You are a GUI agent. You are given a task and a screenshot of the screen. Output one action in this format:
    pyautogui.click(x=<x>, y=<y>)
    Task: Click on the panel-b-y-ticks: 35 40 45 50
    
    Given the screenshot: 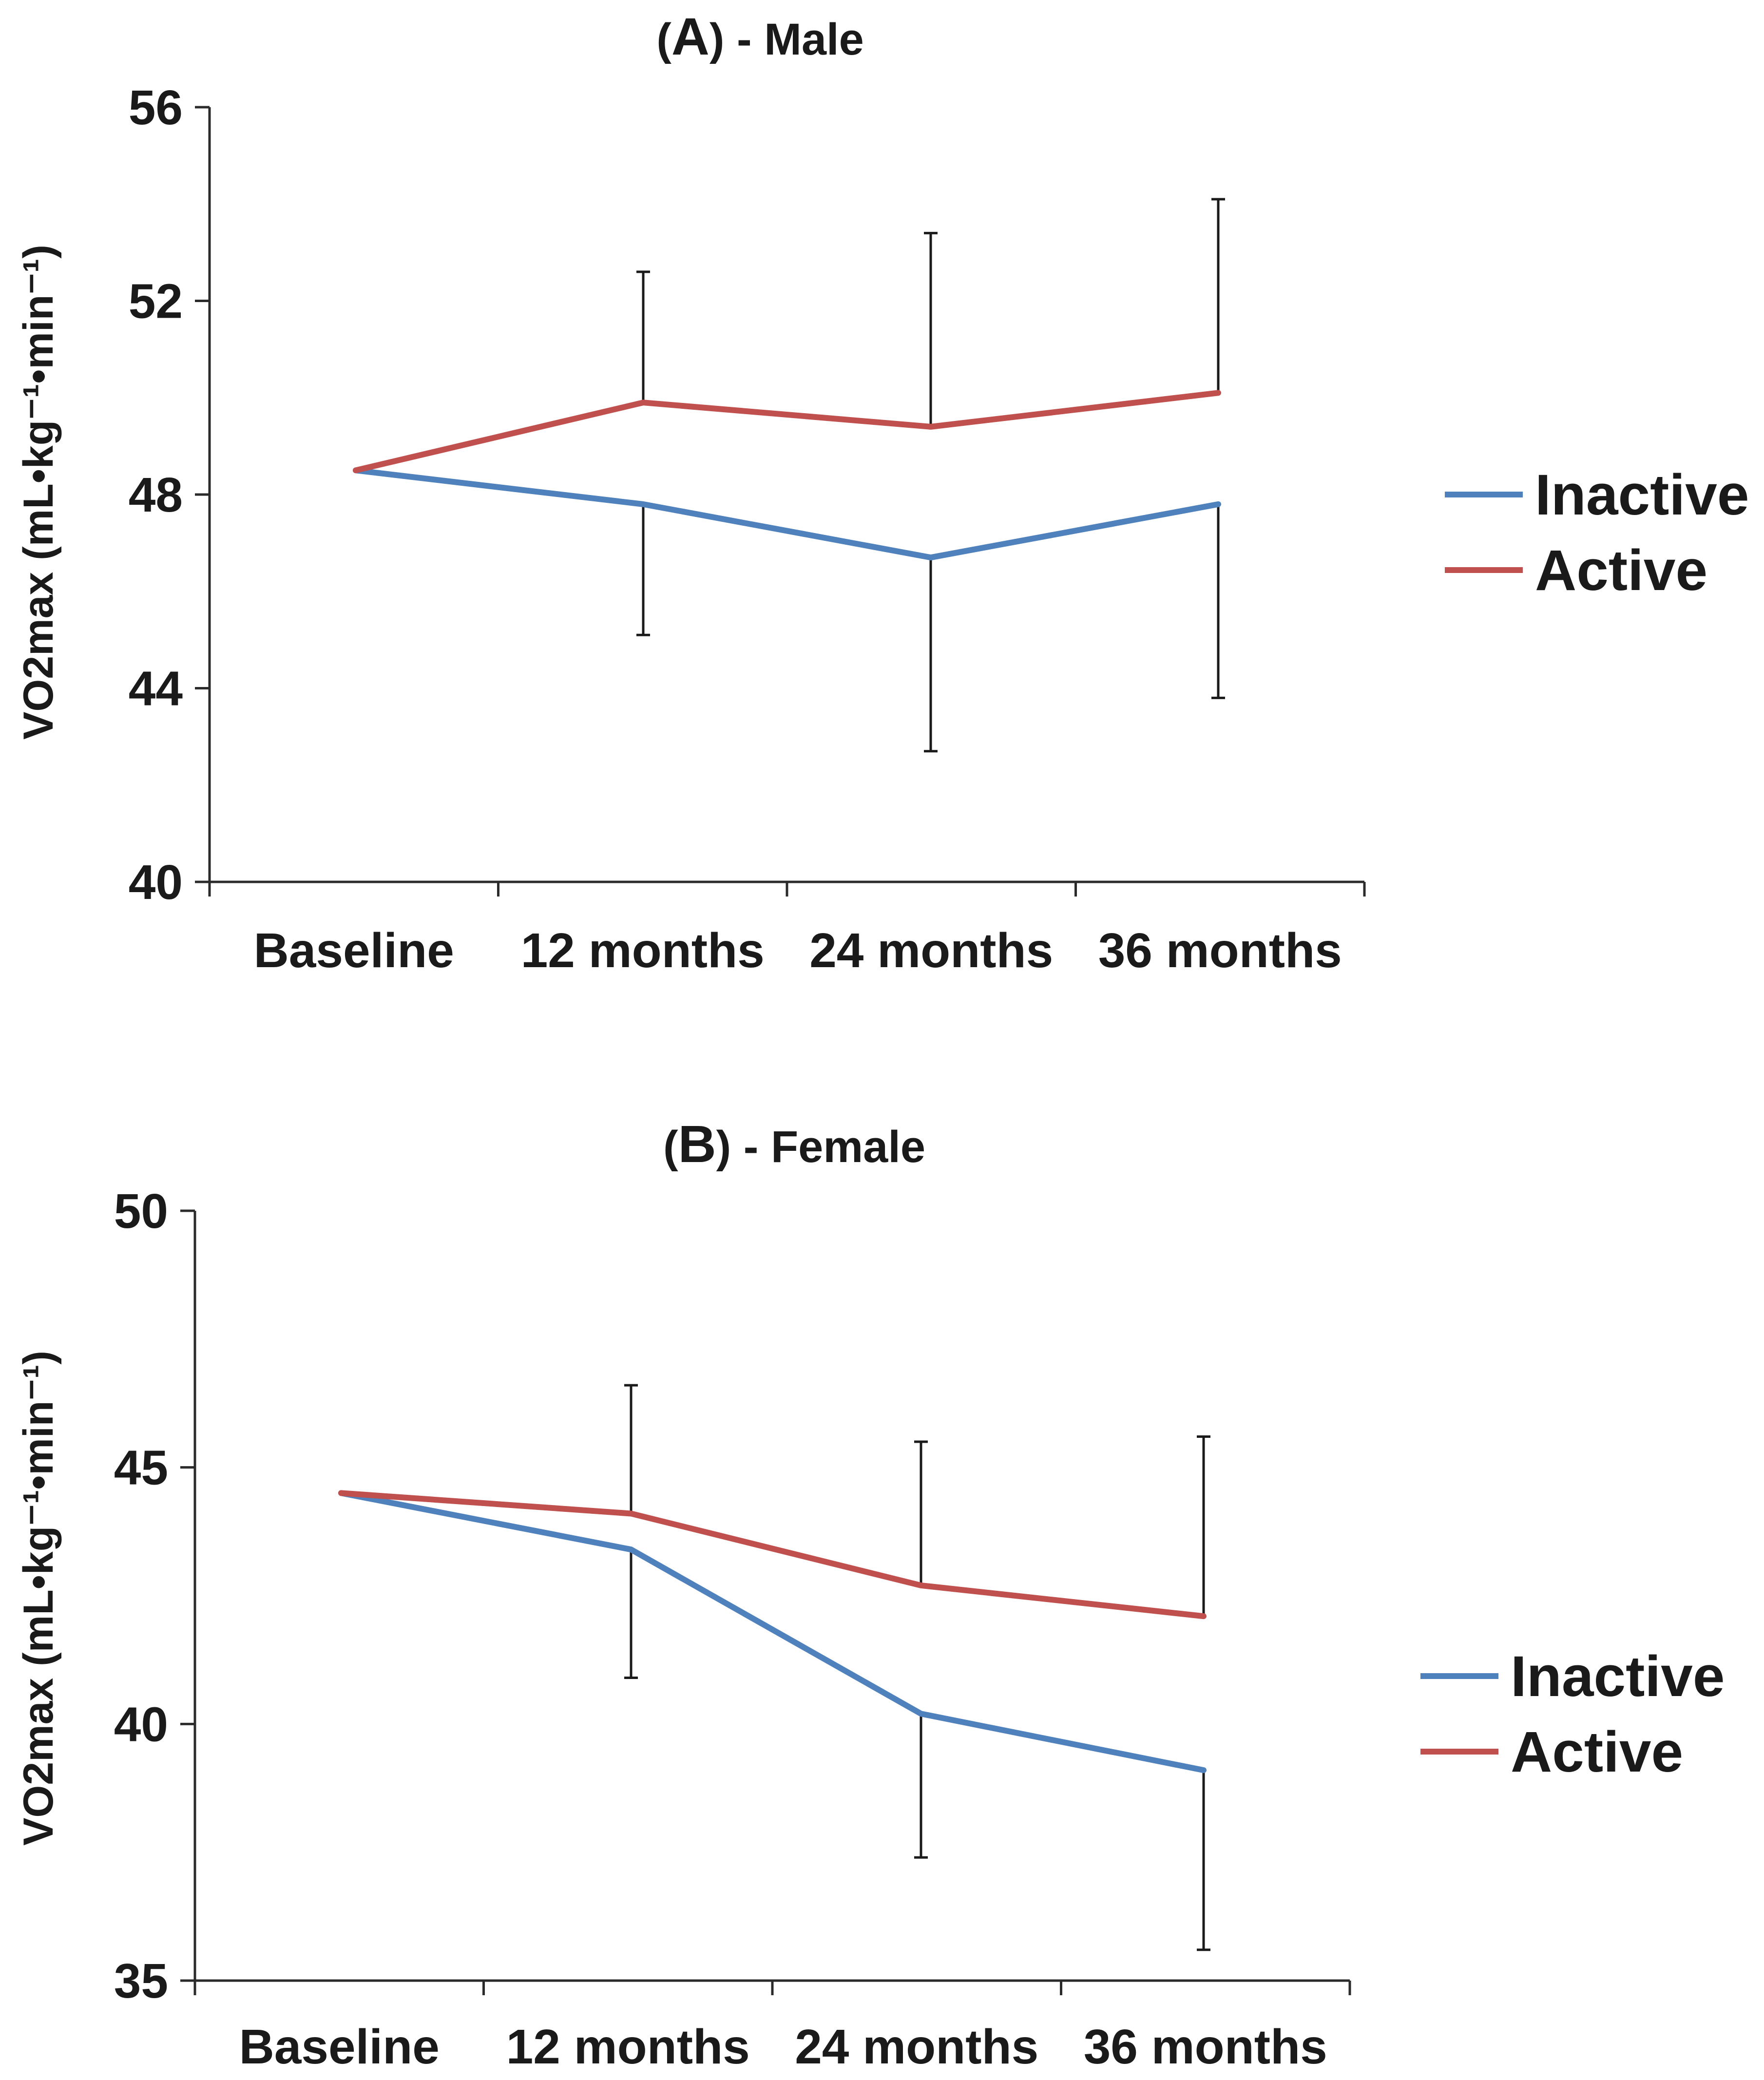 What is the action you would take?
    pyautogui.click(x=155, y=1596)
    